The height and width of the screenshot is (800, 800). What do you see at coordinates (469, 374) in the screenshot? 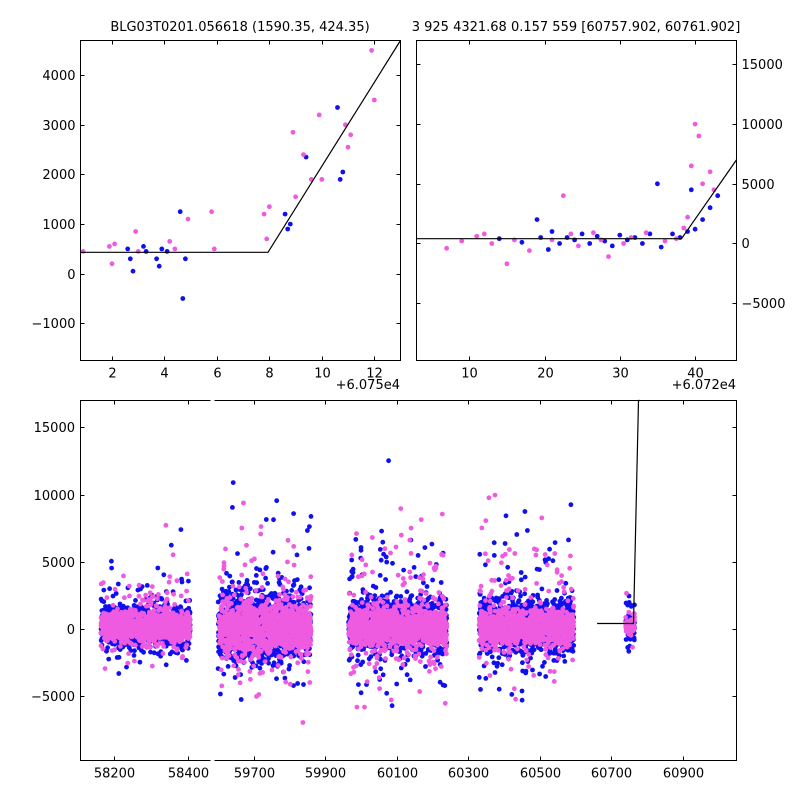
I see `top-right-xtick-label: 10` at bounding box center [469, 374].